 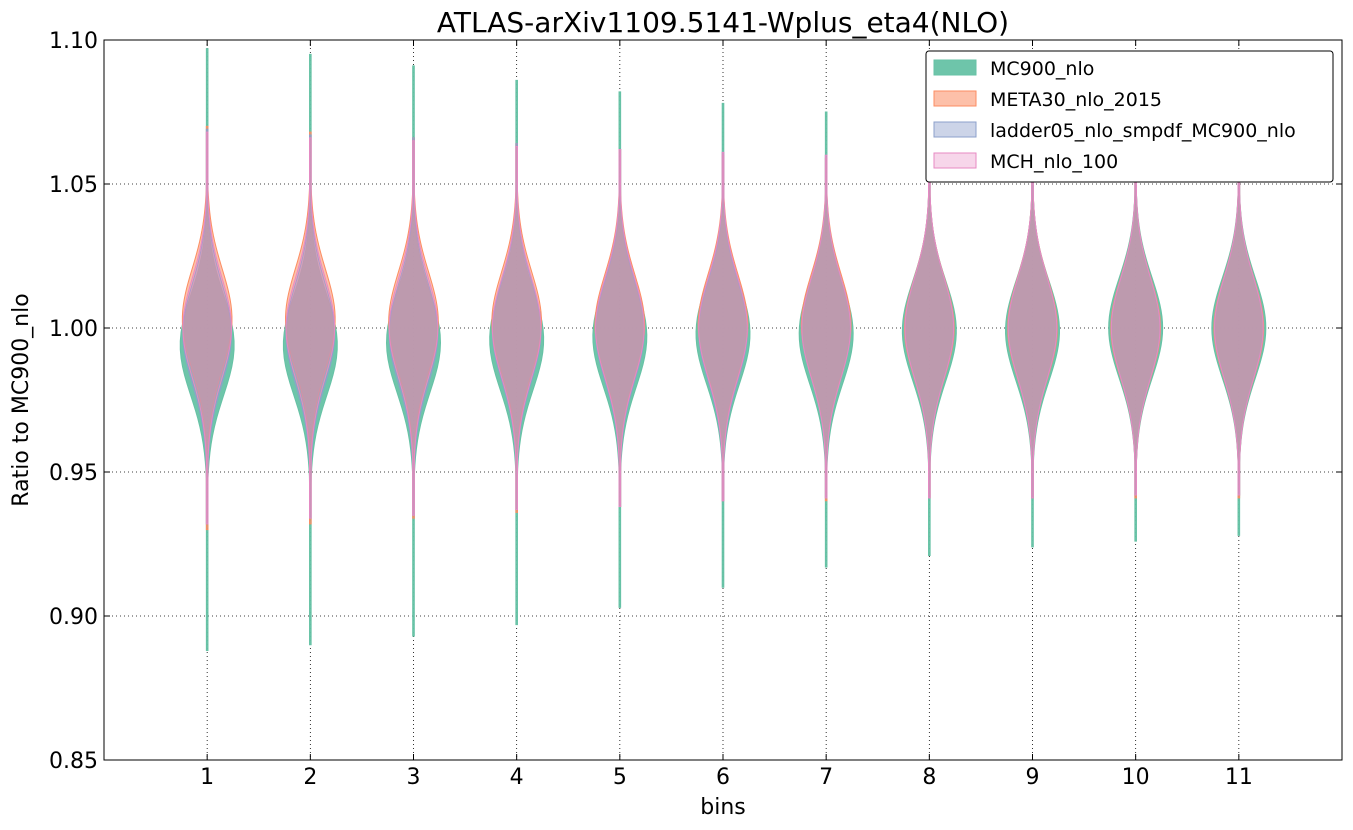 I want to click on x-axis-label: bins, so click(x=722, y=807).